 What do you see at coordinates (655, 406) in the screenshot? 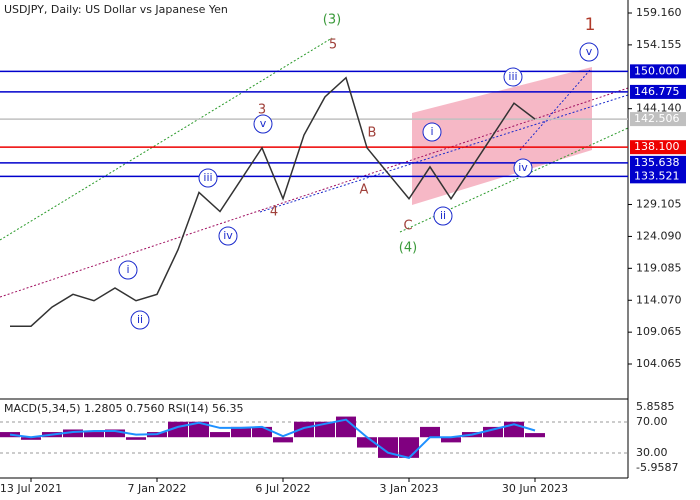
I see `y-tick-label: 5.8585` at bounding box center [655, 406].